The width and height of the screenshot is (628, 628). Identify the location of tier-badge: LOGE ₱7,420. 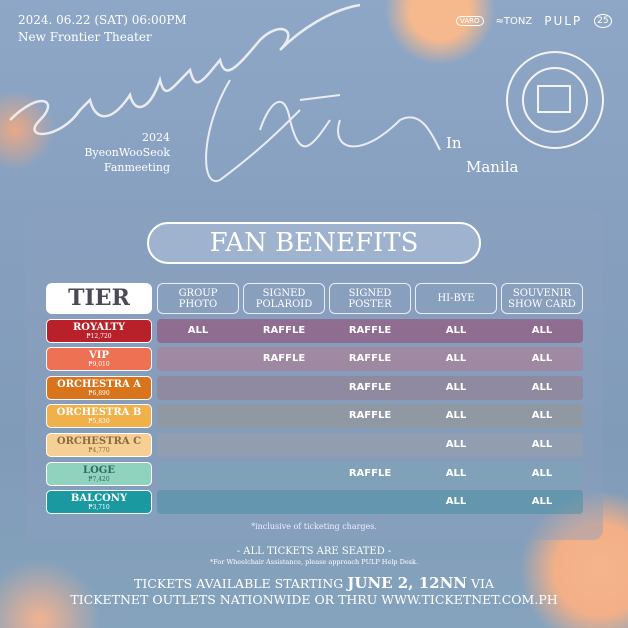
(99, 474).